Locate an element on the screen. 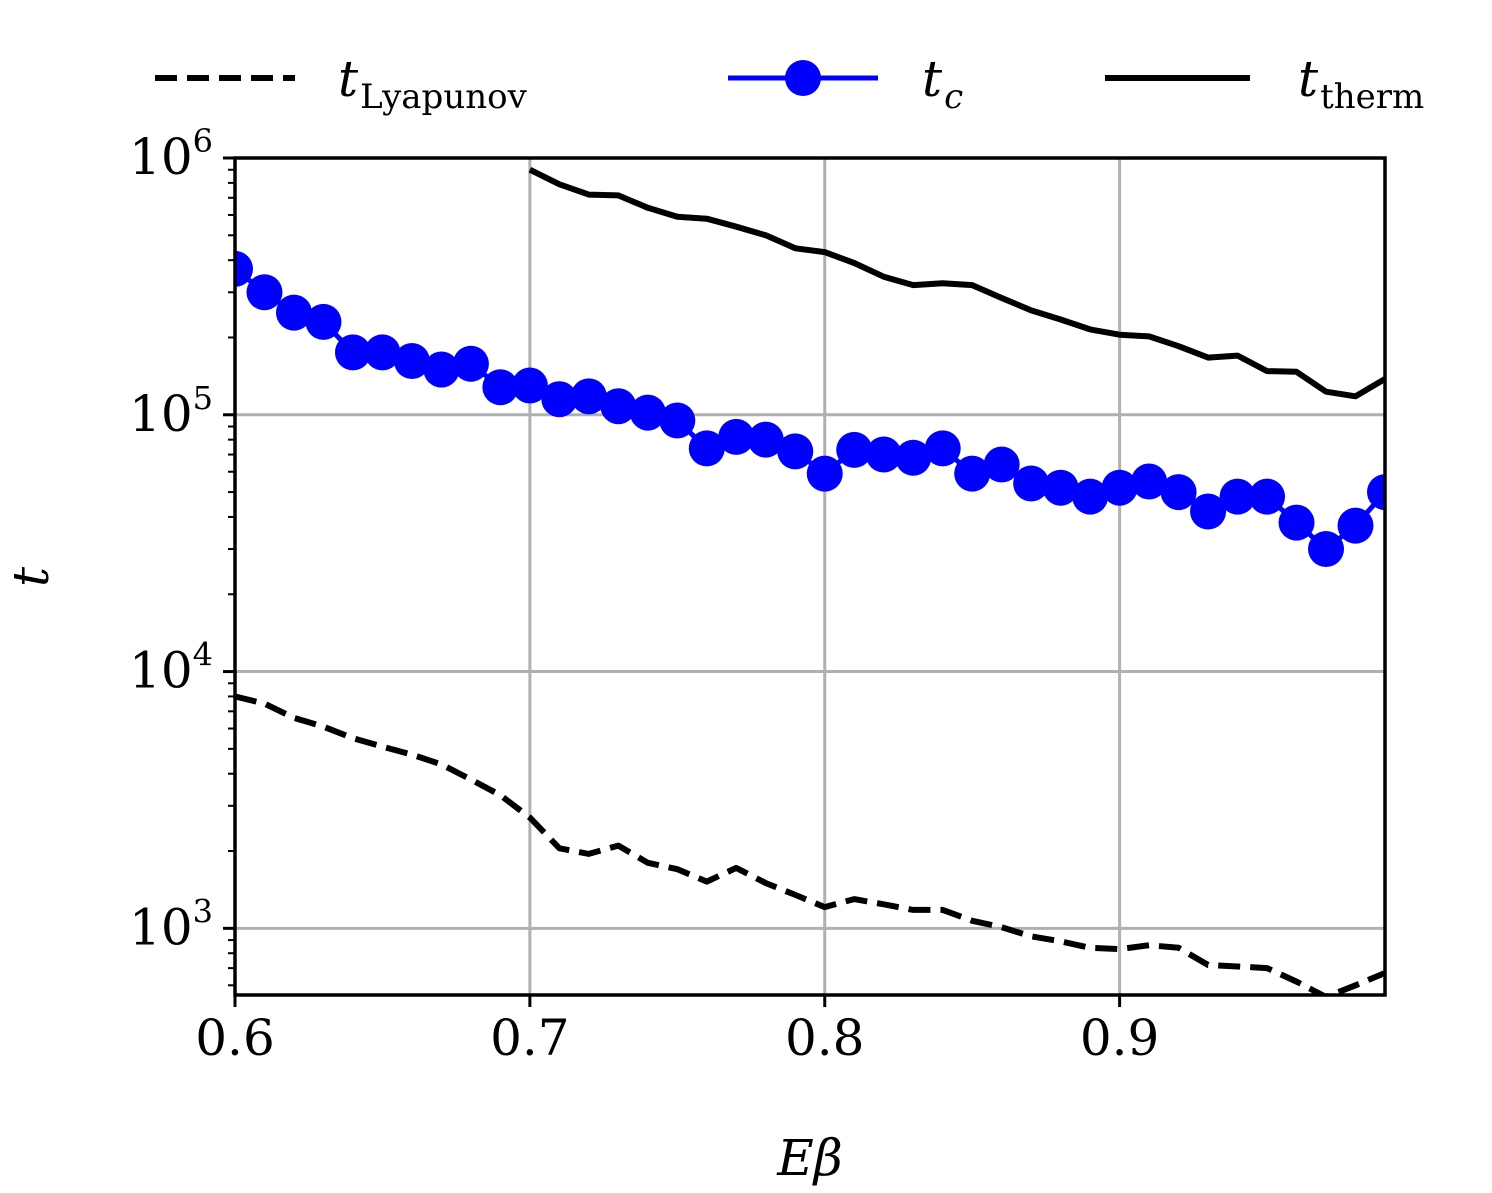 This screenshot has height=1193, width=1492. legend-label: tLyapunov is located at coordinates (433, 83).